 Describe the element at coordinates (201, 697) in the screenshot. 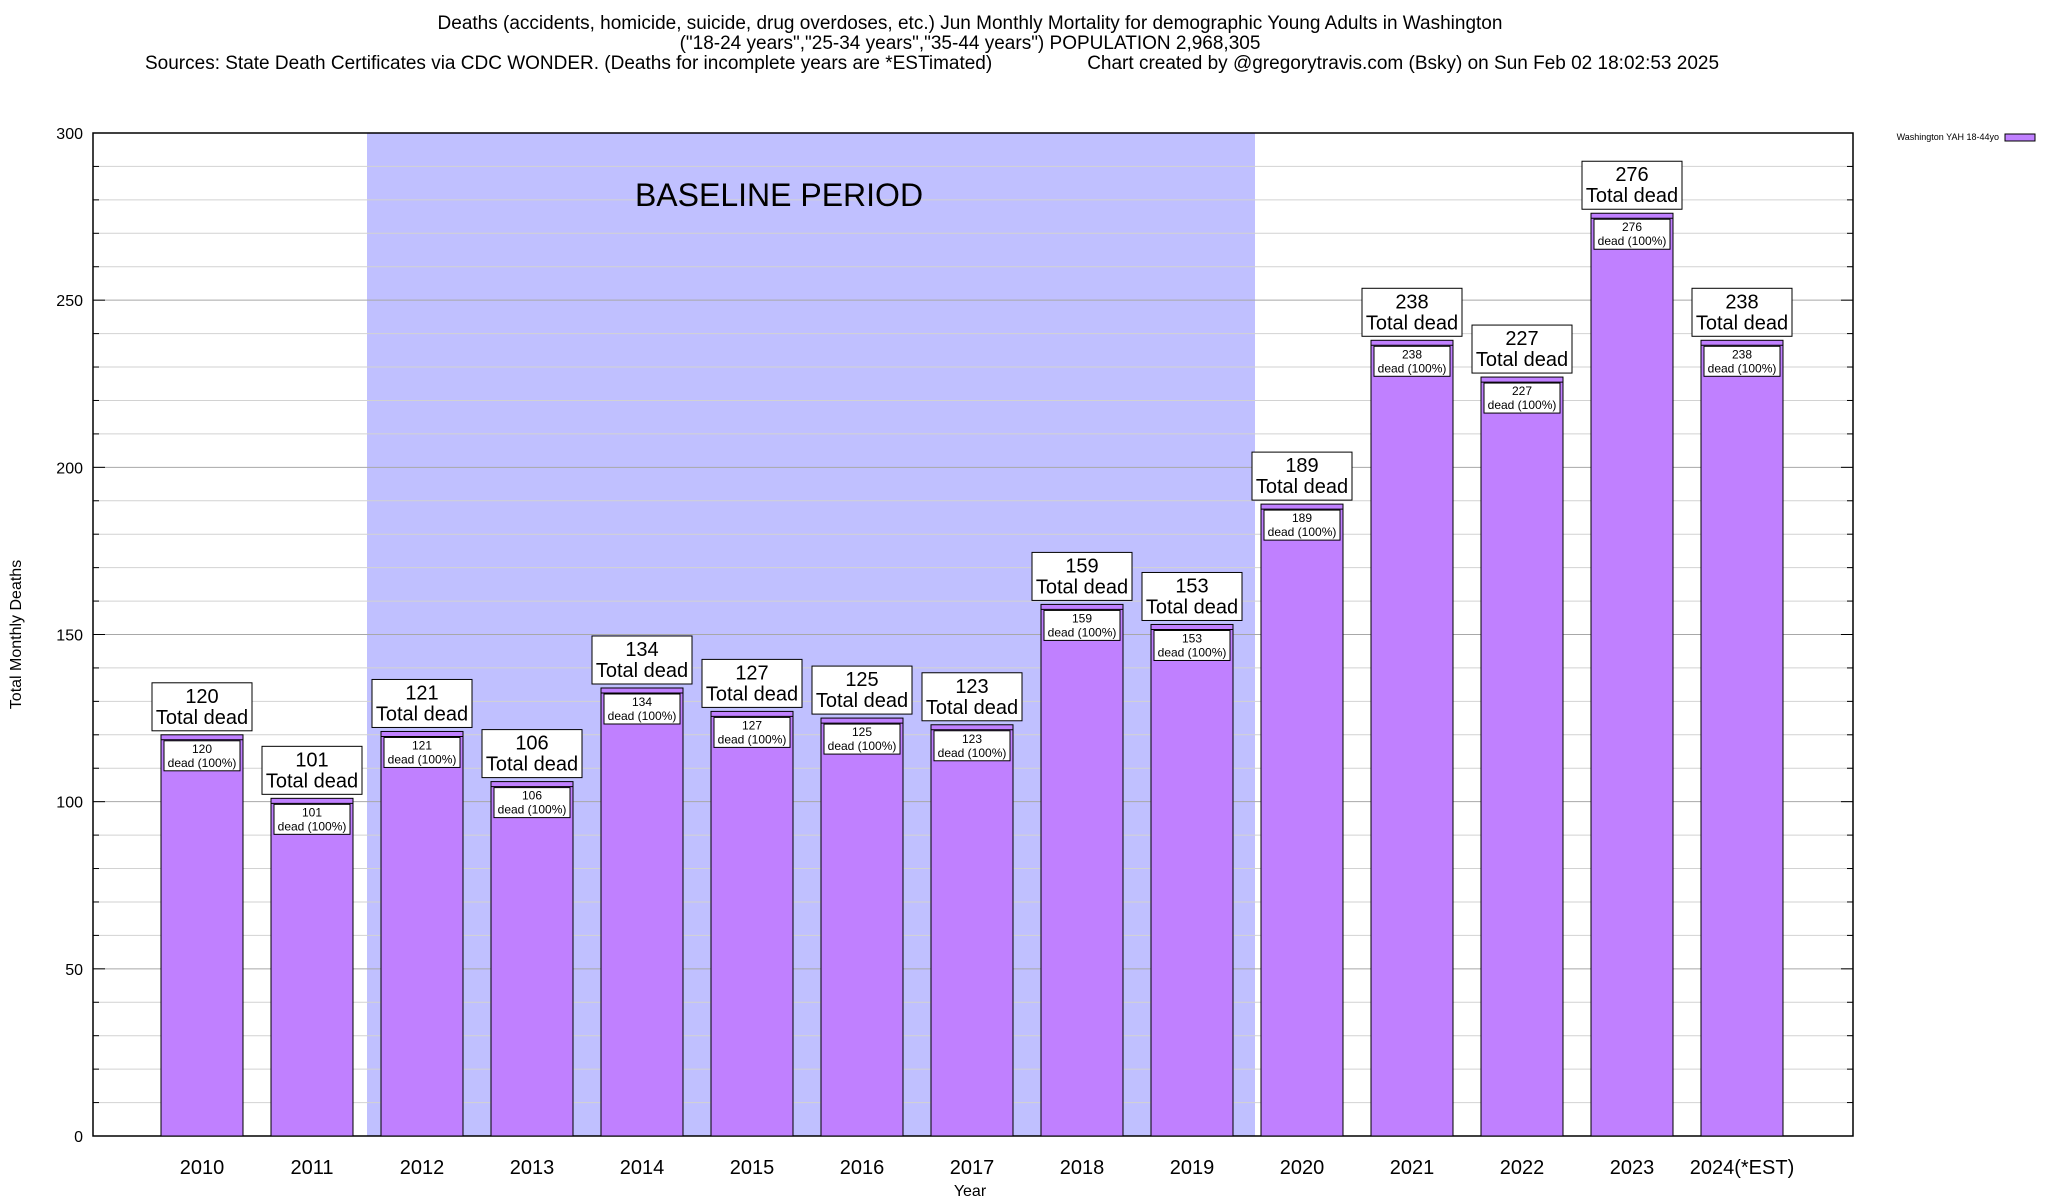

I see `bar-total-value: 120` at that location.